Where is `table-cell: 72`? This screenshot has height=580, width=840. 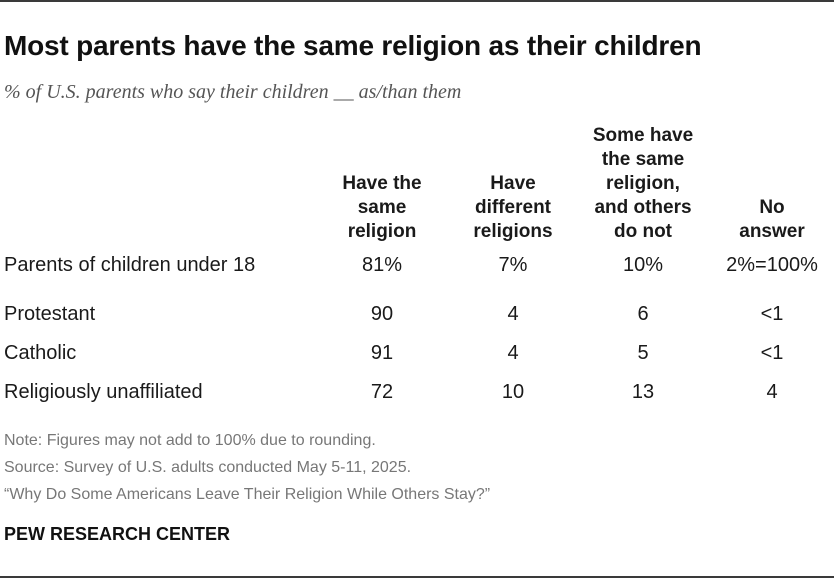 table-cell: 72 is located at coordinates (382, 392).